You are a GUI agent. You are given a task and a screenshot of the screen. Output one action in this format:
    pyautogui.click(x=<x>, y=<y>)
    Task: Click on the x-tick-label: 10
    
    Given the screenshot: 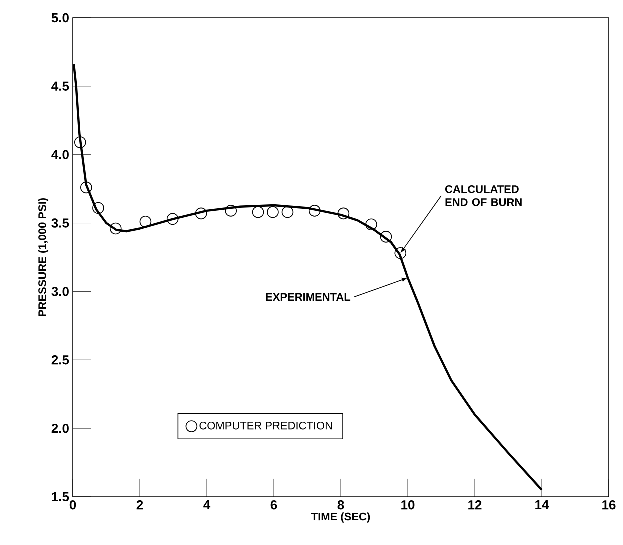 What is the action you would take?
    pyautogui.click(x=408, y=505)
    